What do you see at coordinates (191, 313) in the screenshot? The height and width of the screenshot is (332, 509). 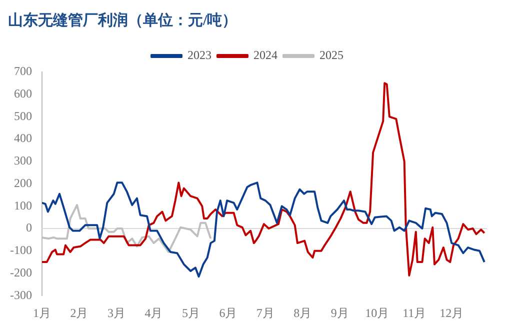 I see `x-tick-label: 5月` at bounding box center [191, 313].